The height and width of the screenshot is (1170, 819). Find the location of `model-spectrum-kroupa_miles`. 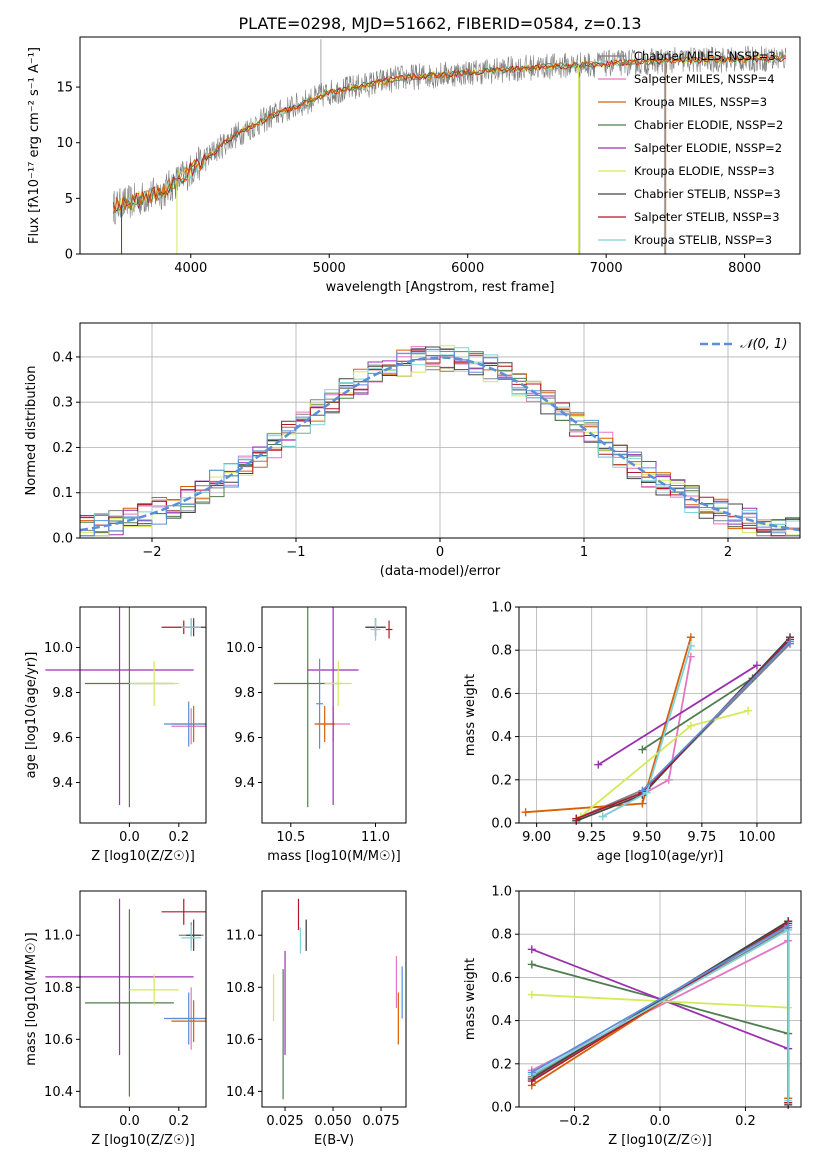

model-spectrum-kroupa_miles is located at coordinates (449, 133).